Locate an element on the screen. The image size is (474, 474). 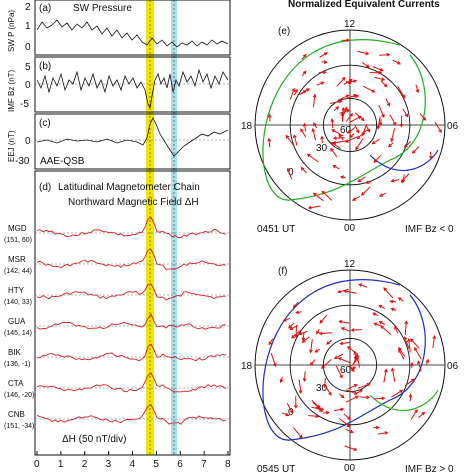
x-tick-label: 3 is located at coordinates (109, 464).